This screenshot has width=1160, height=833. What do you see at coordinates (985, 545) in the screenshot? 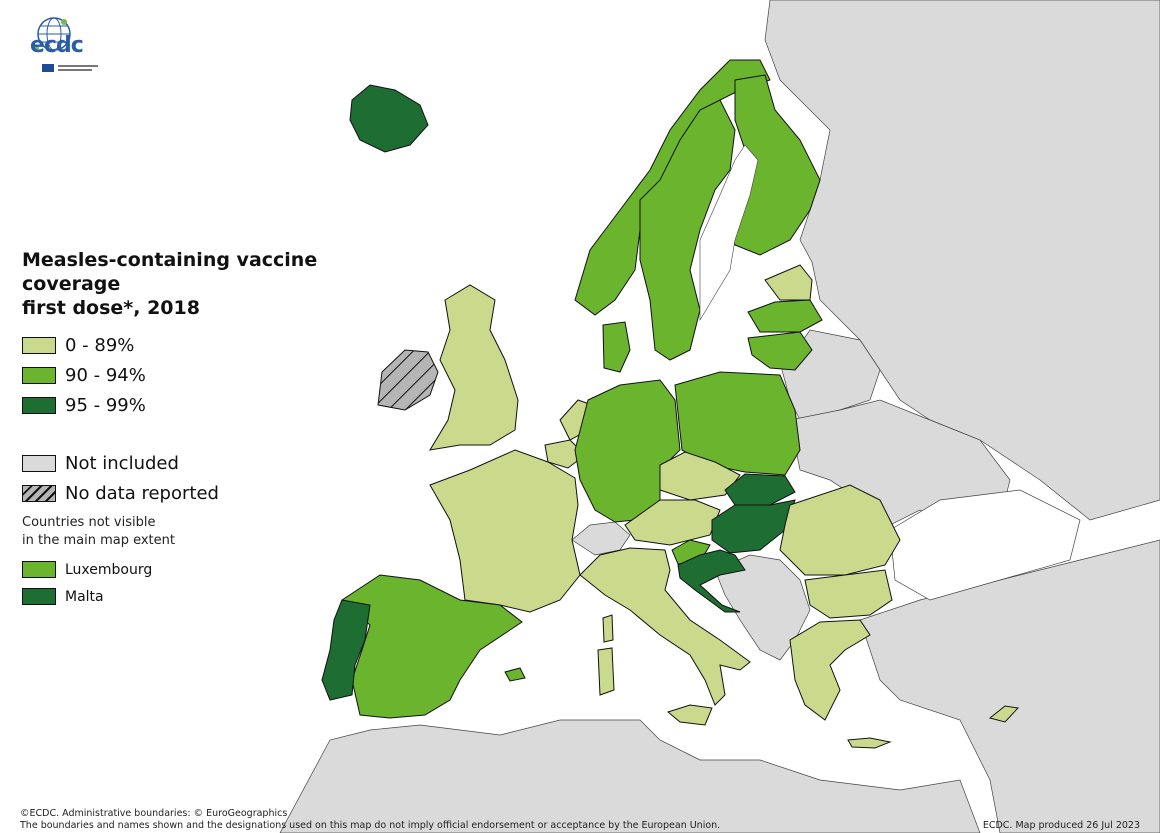
I see `region-black-sea` at bounding box center [985, 545].